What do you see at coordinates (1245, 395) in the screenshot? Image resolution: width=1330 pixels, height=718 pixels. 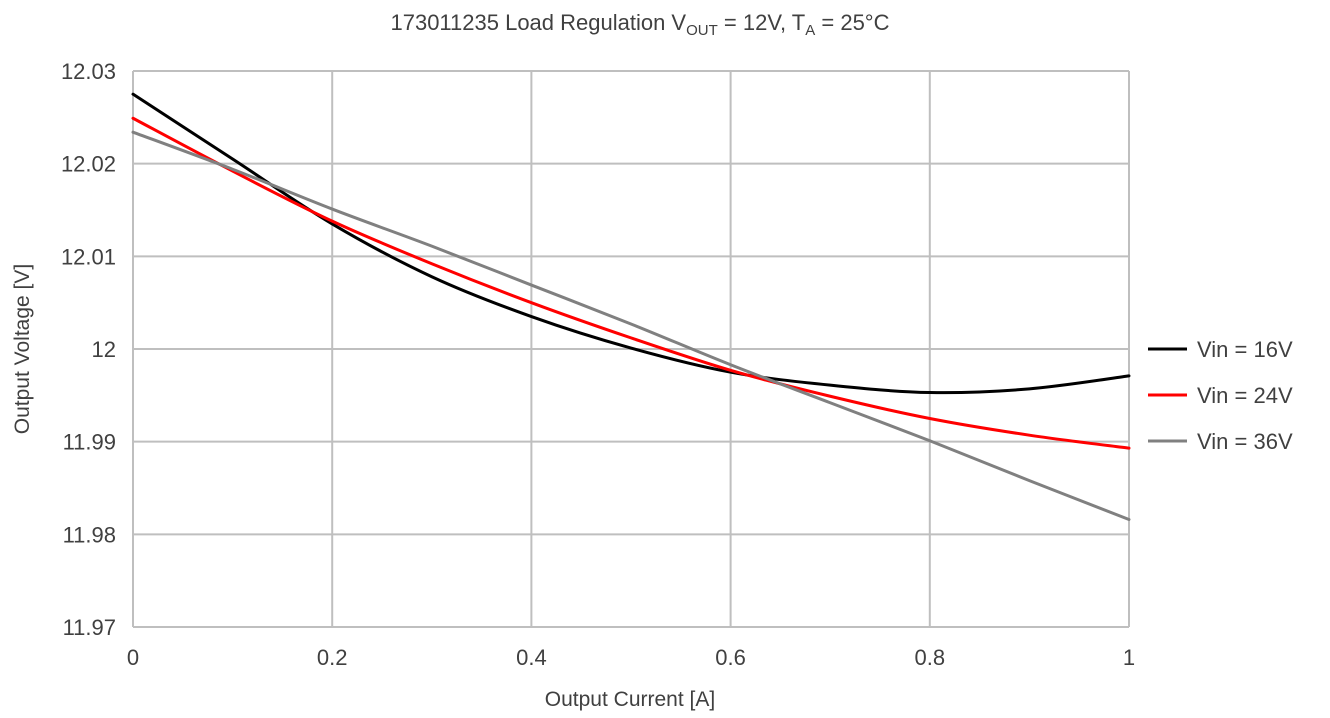 I see `legend-label: Vin = 24V` at bounding box center [1245, 395].